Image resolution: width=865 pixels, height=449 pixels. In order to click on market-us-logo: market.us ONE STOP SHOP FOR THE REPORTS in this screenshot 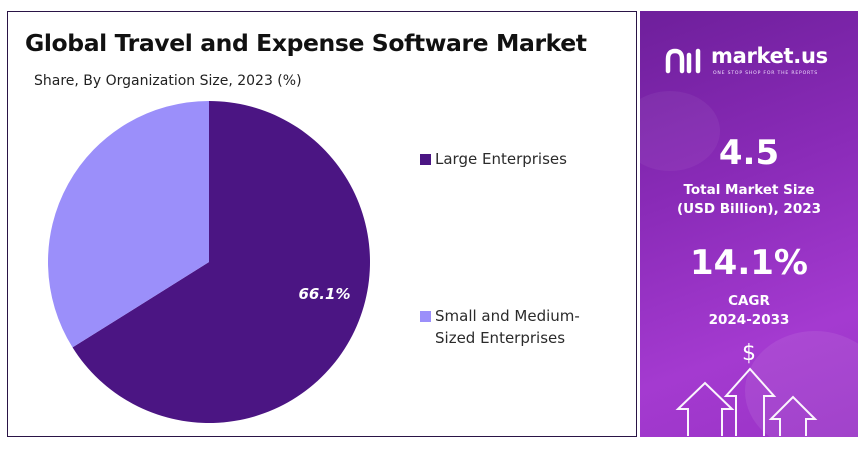, I will do `click(755, 64)`.